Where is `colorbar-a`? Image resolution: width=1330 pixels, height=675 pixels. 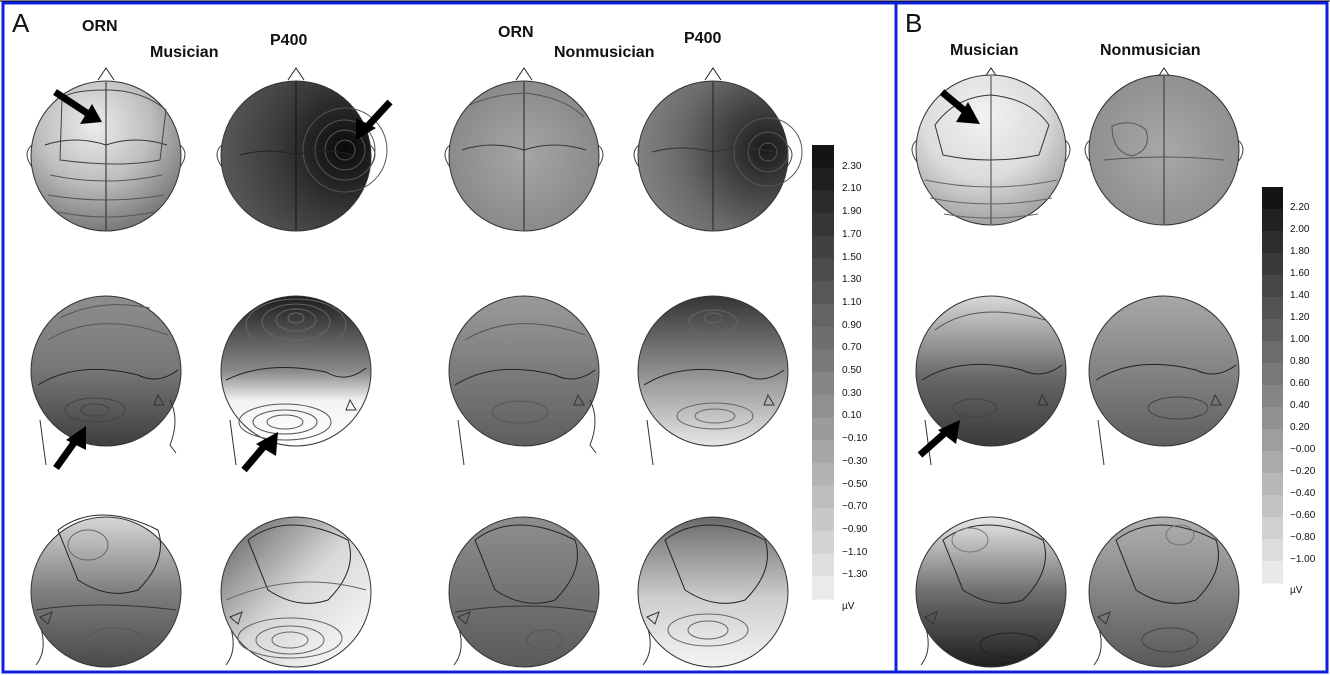
colorbar-a is located at coordinates (823, 372).